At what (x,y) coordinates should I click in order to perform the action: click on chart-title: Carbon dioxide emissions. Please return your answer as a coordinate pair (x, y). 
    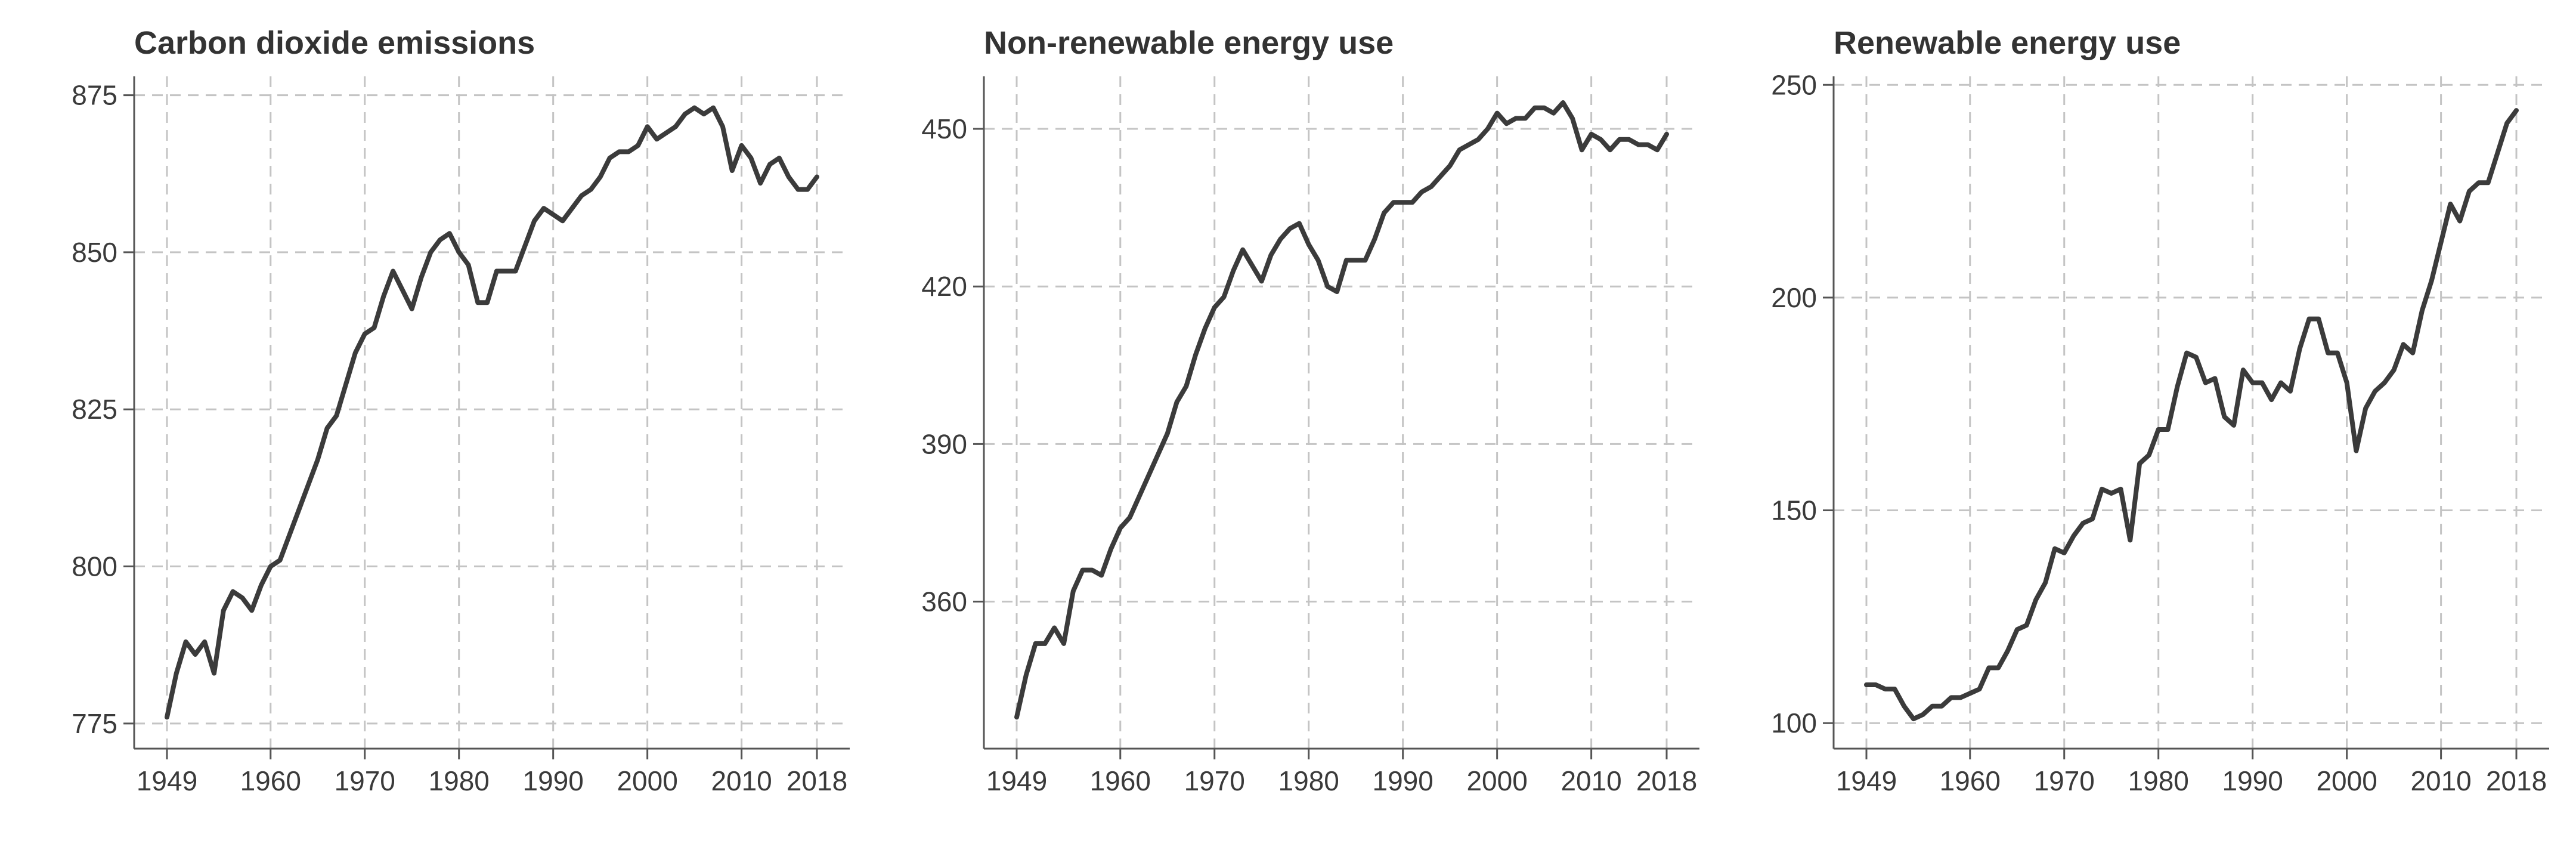
    Looking at the image, I should click on (334, 43).